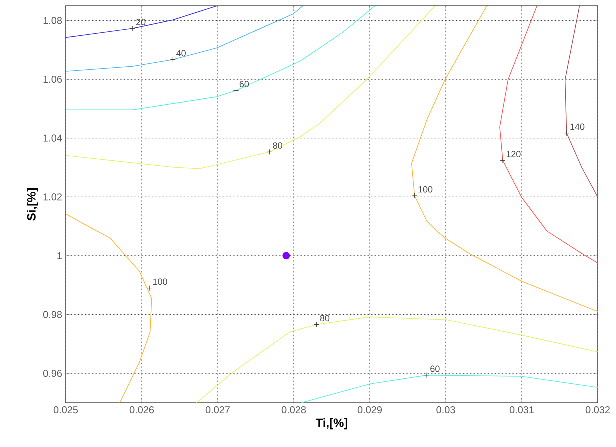 The height and width of the screenshot is (447, 616). I want to click on x-tick-label: 0.025, so click(66, 410).